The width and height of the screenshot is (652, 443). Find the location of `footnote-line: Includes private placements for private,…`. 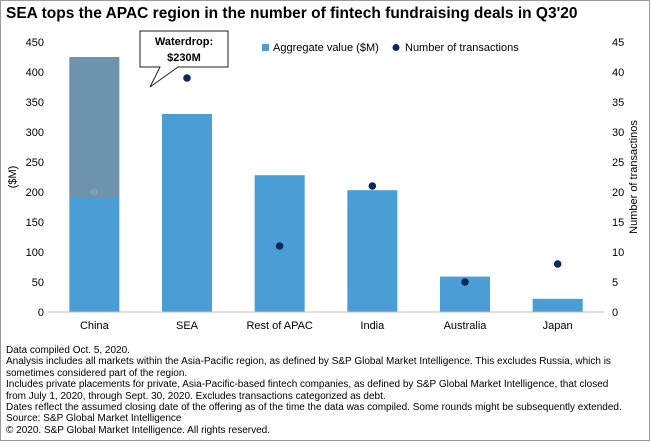

footnote-line: Includes private placements for private,… is located at coordinates (307, 385).